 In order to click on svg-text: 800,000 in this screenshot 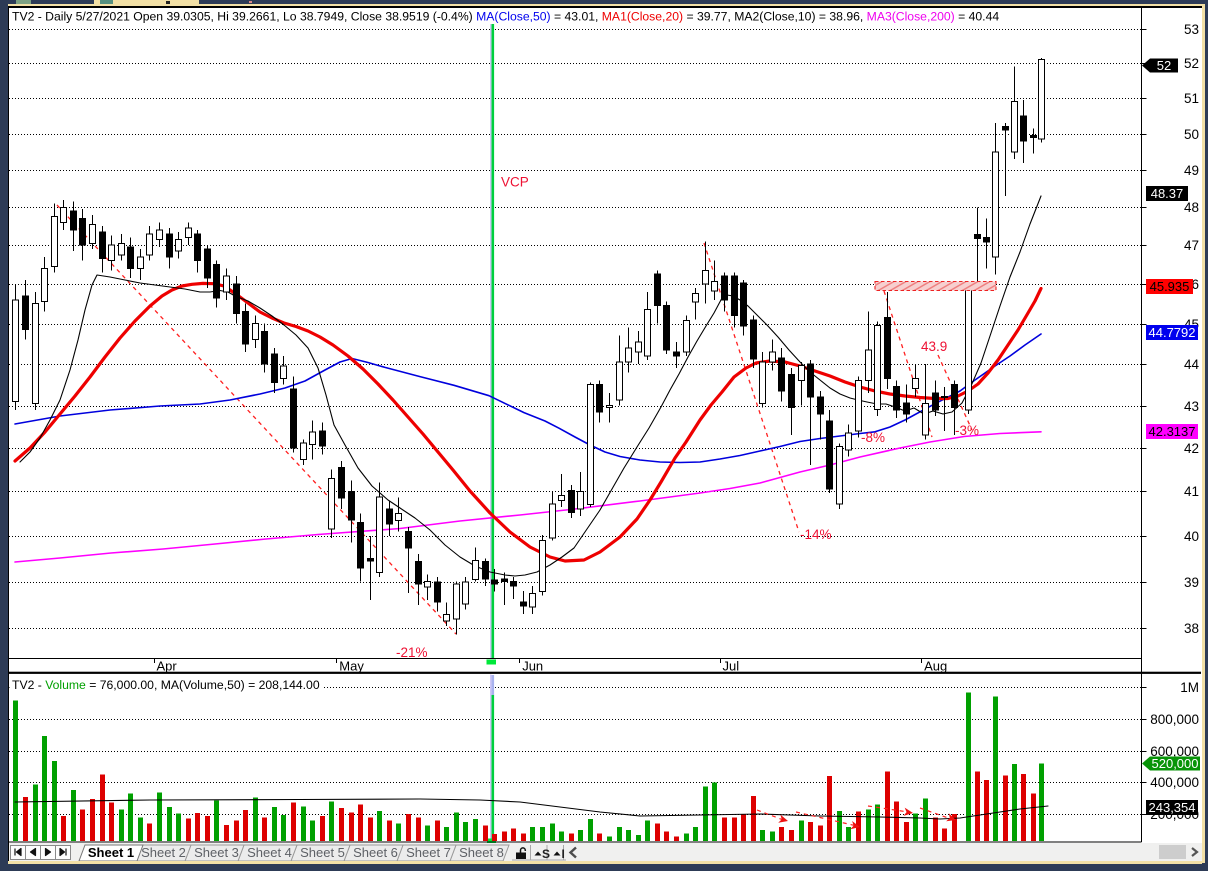, I will do `click(1174, 719)`.